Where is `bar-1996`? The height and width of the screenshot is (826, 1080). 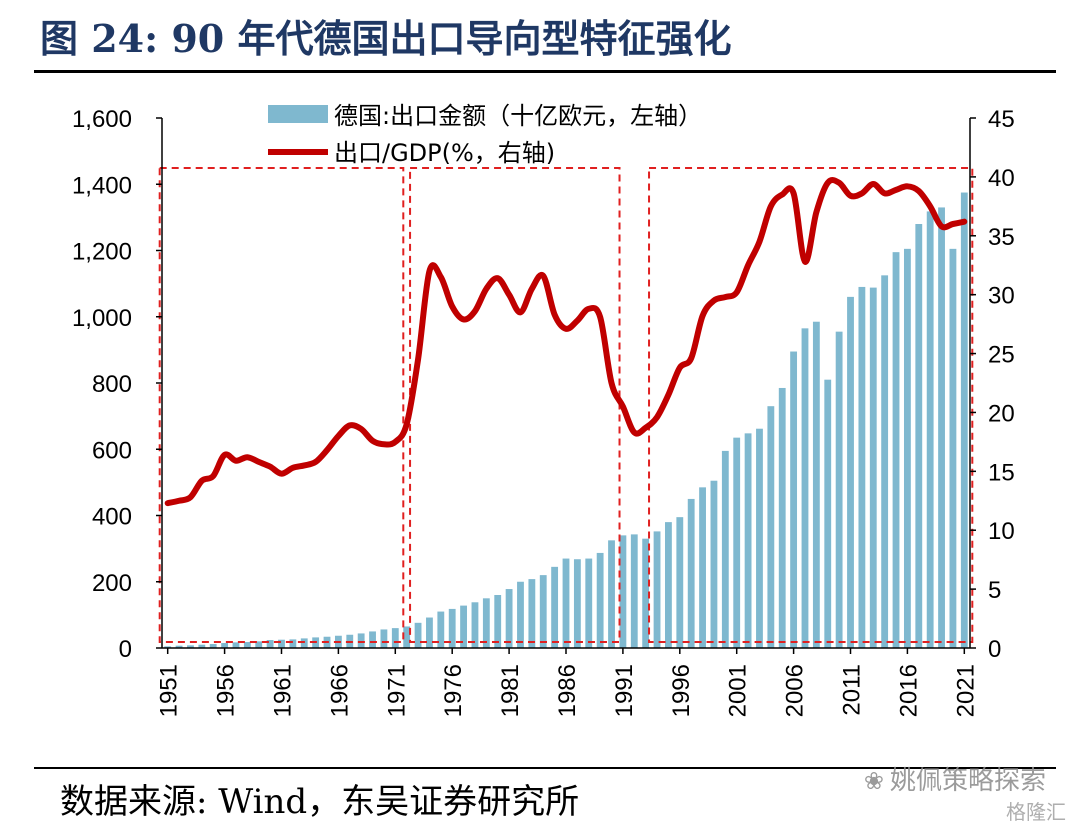
bar-1996 is located at coordinates (680, 582).